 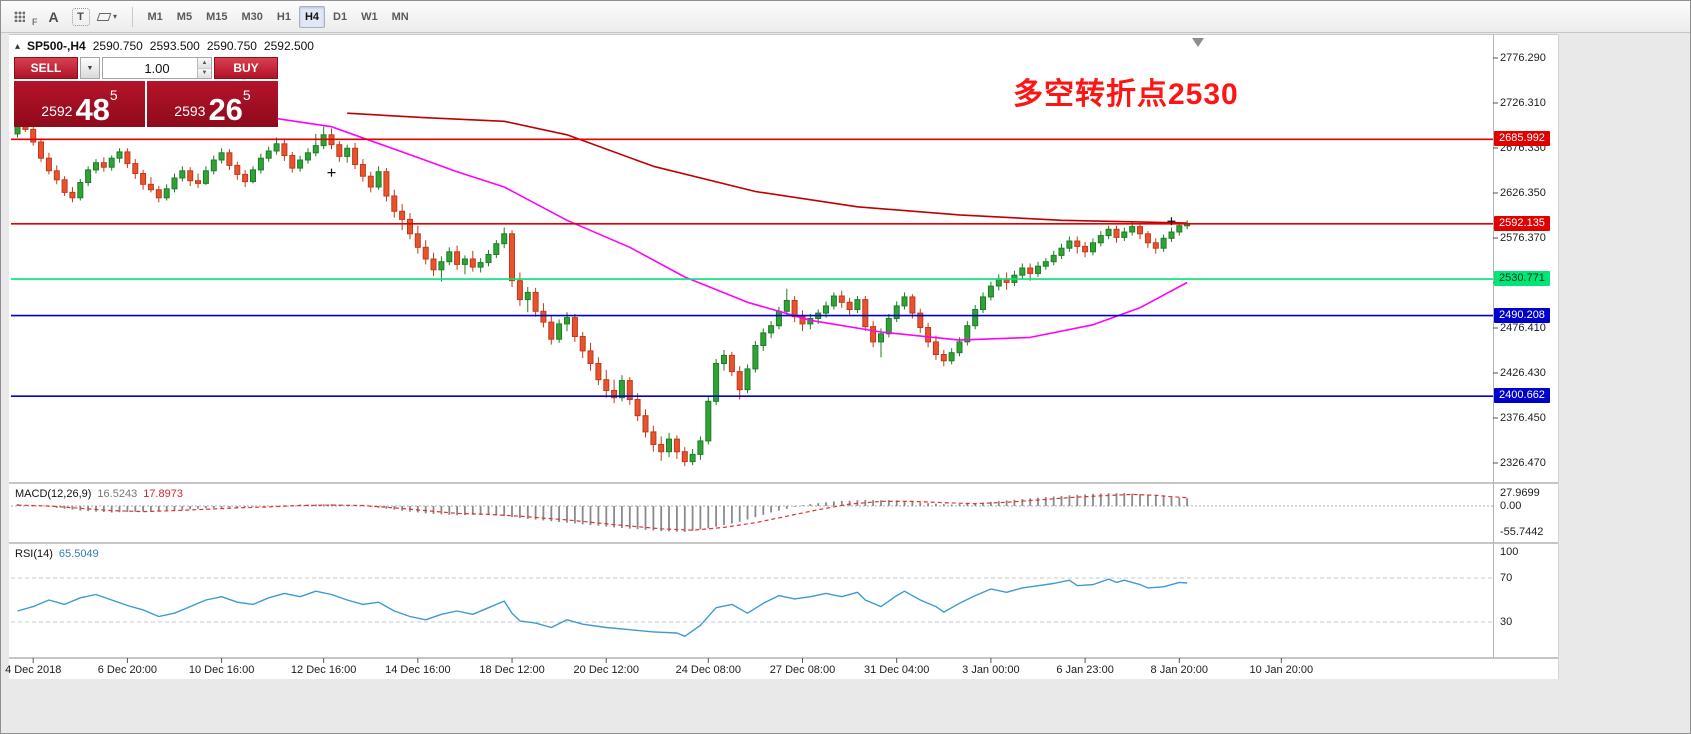 I want to click on timeframe-m15: M15, so click(x=217, y=16).